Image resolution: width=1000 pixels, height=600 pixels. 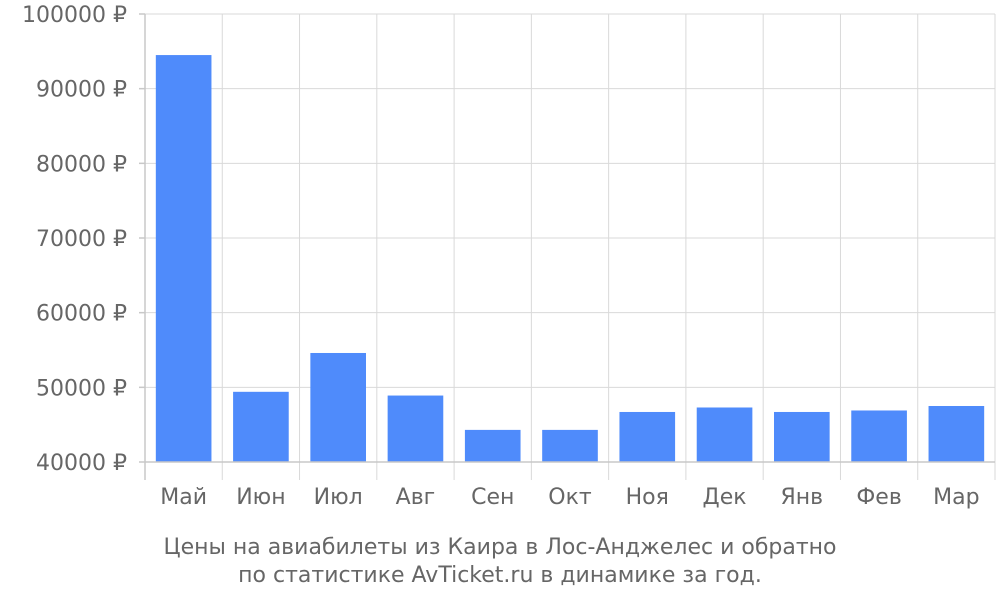 What do you see at coordinates (570, 497) in the screenshot?
I see `x-tick-label: Окт` at bounding box center [570, 497].